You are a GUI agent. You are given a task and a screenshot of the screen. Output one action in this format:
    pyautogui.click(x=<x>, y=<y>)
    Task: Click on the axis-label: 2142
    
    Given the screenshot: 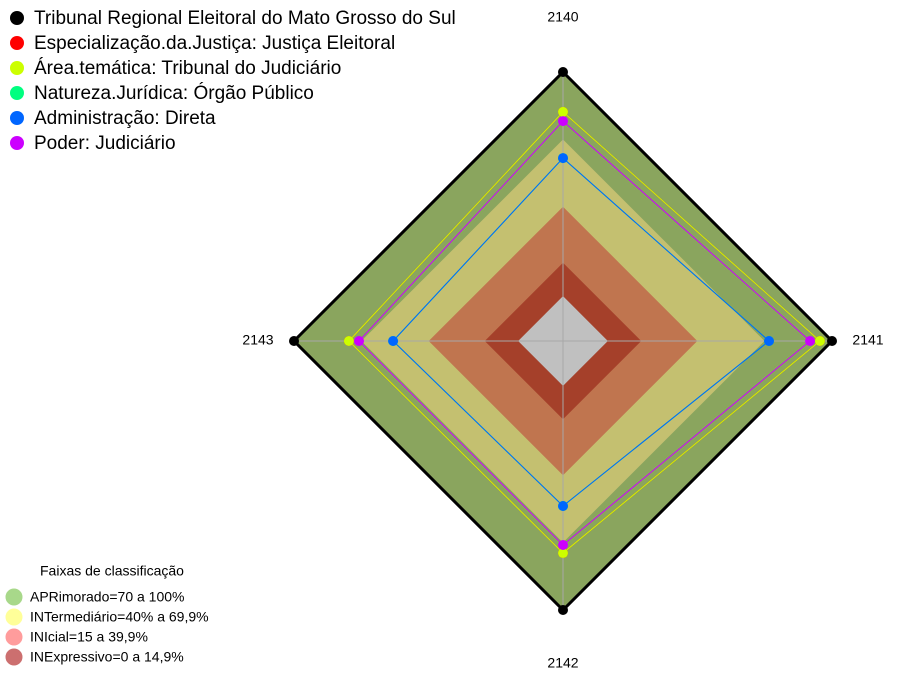 What is the action you would take?
    pyautogui.click(x=562, y=663)
    